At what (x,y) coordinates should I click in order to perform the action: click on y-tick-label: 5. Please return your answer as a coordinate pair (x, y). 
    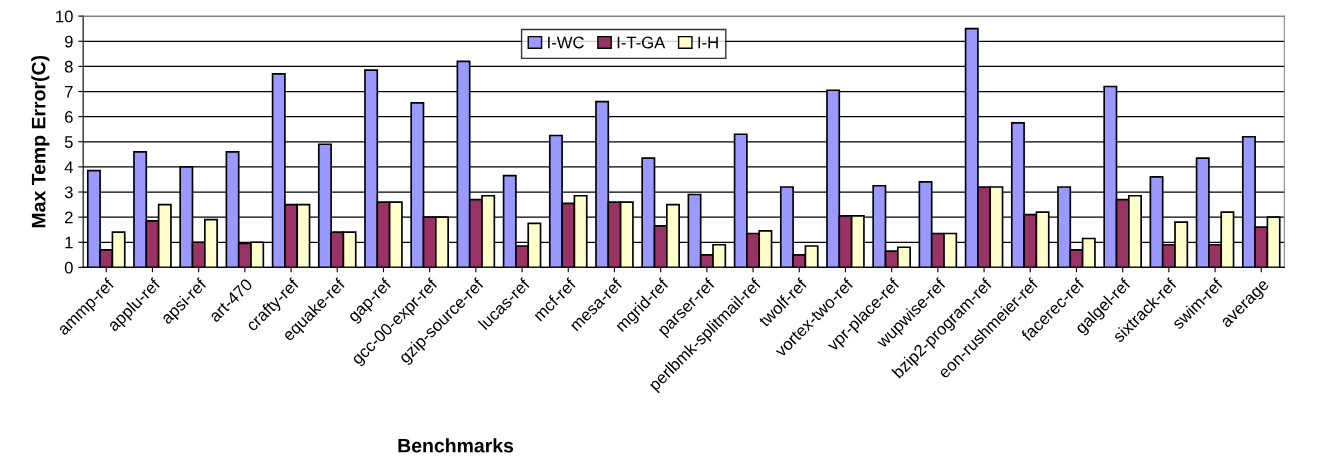
    Looking at the image, I should click on (68, 142).